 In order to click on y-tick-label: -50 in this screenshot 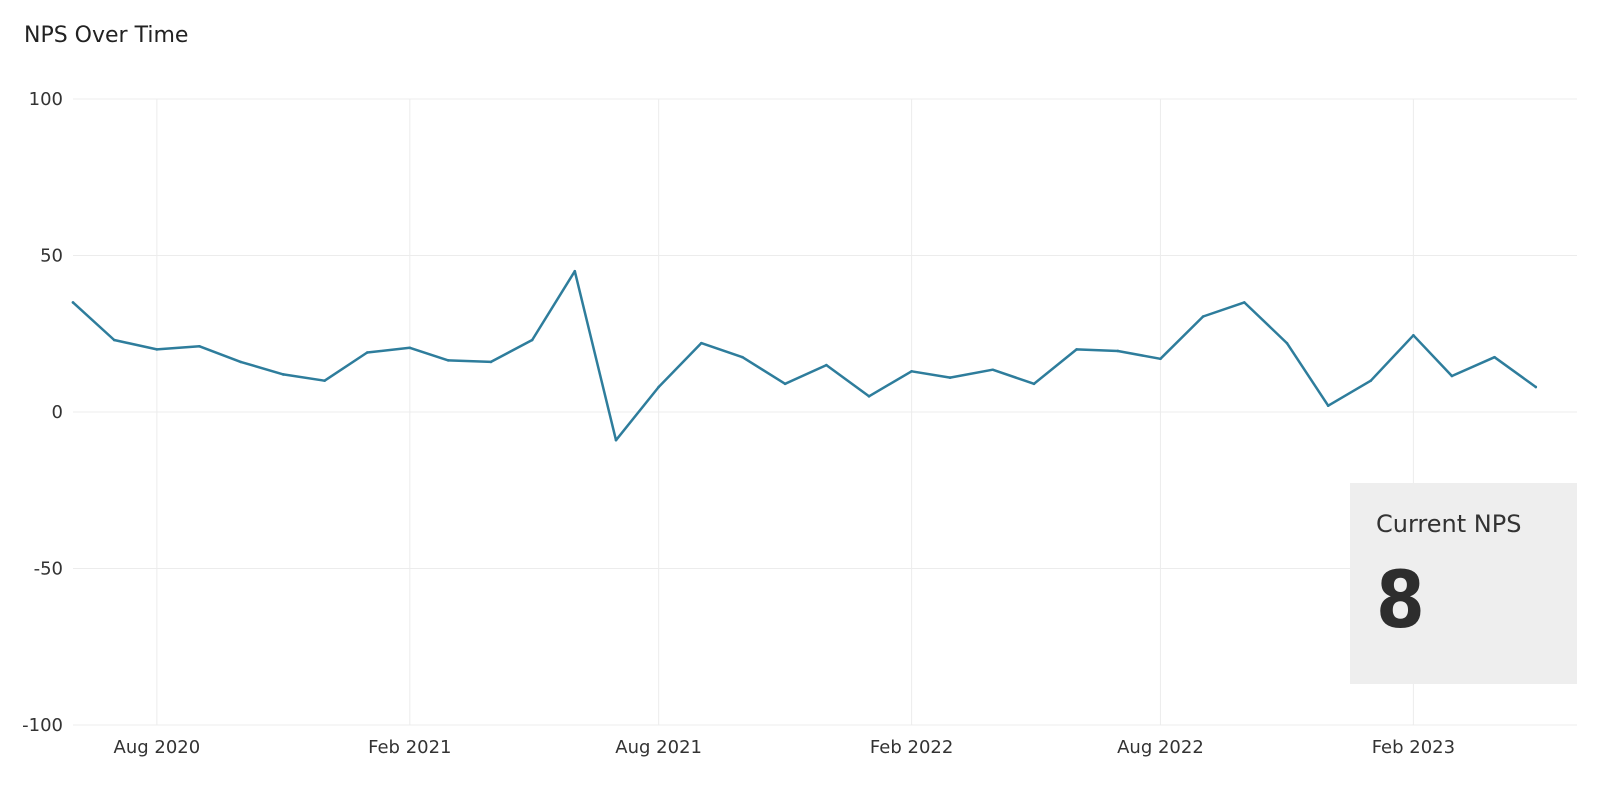, I will do `click(48, 569)`.